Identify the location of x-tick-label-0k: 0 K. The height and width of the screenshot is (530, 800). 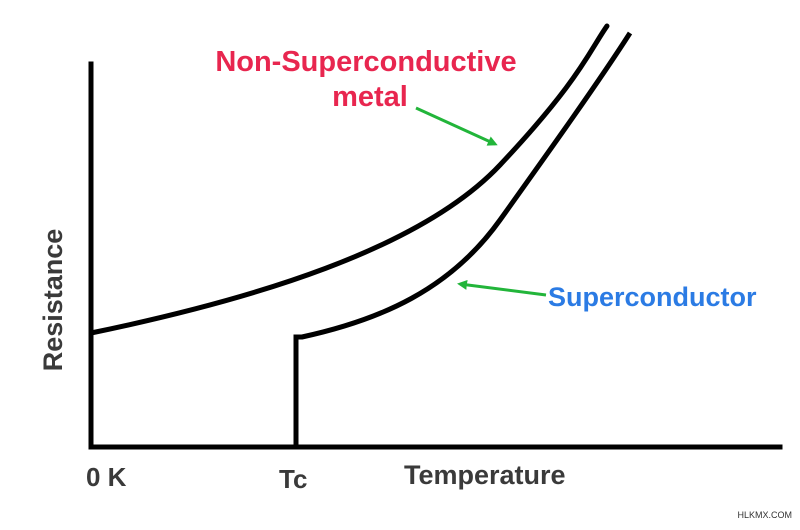
(106, 477).